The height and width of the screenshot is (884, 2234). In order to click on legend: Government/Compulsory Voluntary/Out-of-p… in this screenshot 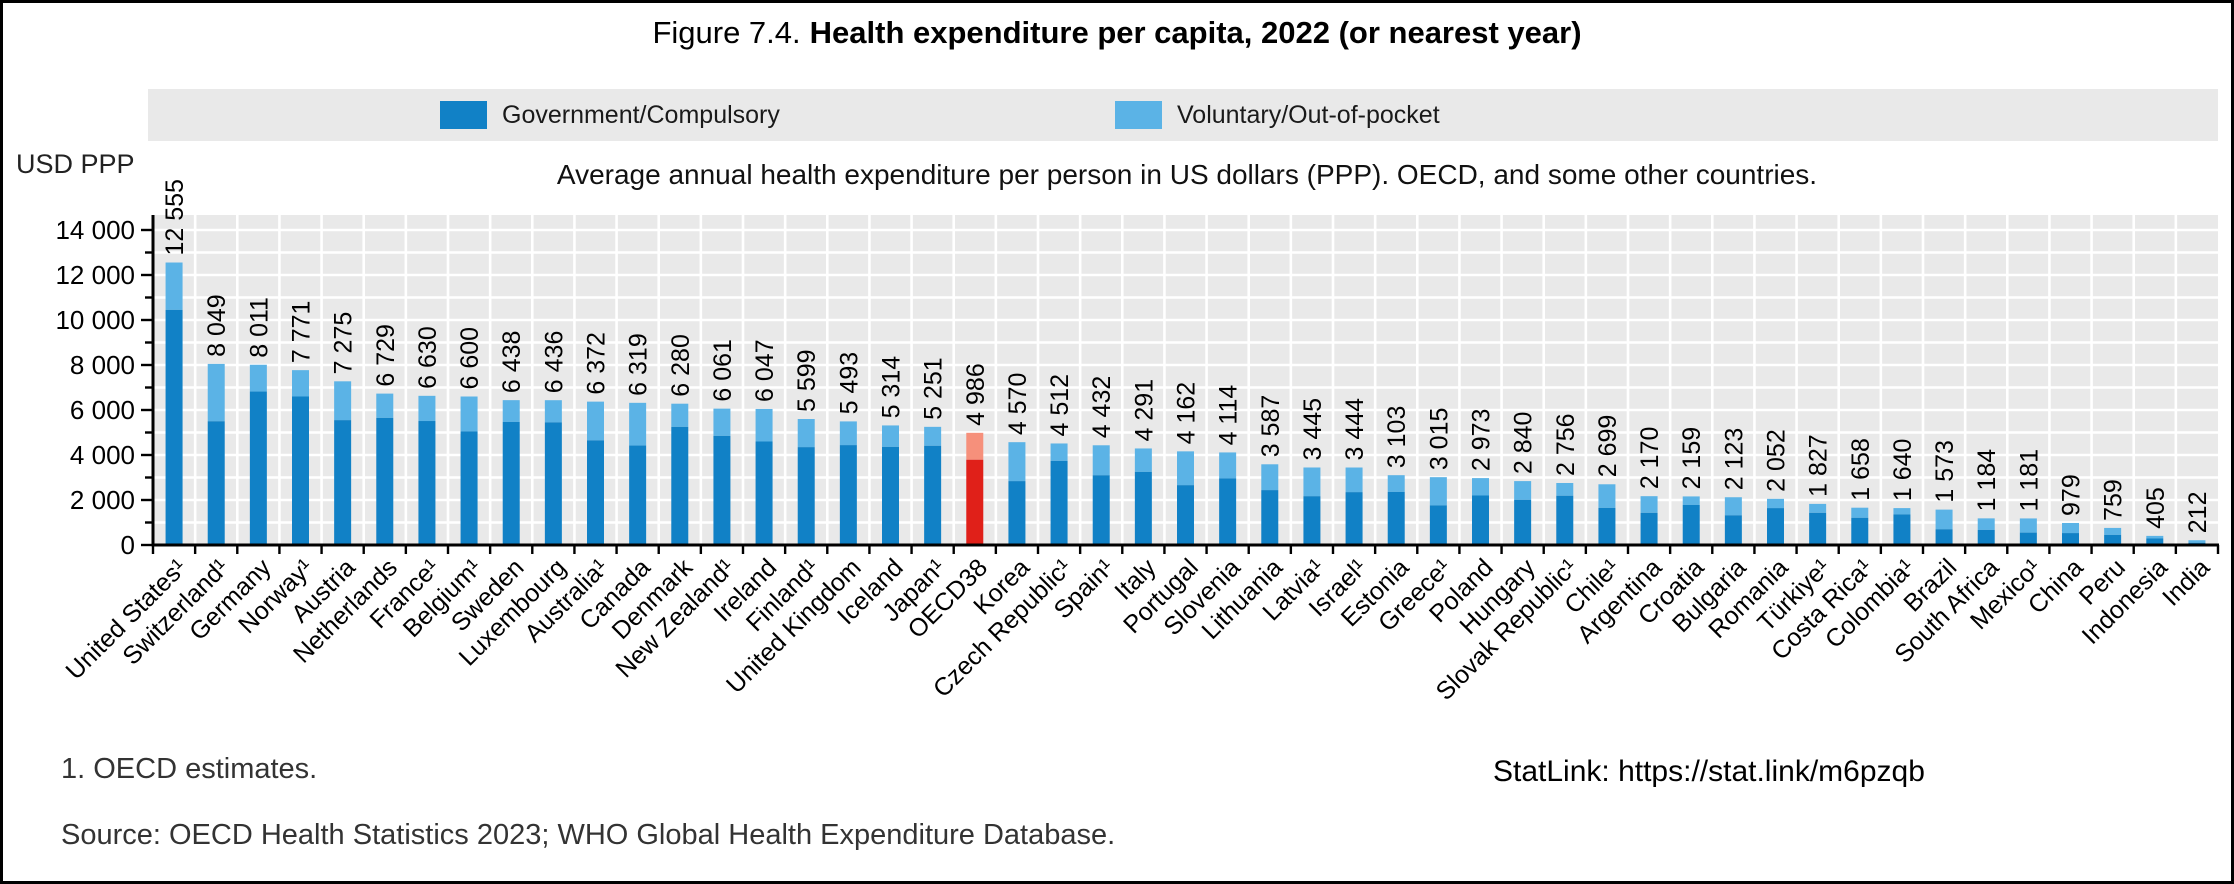, I will do `click(1183, 115)`.